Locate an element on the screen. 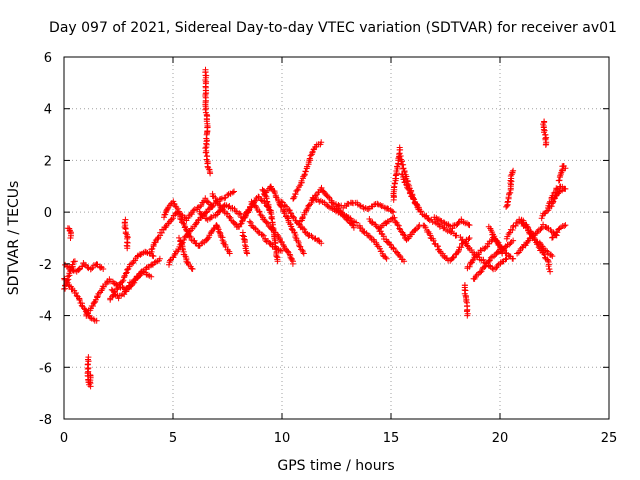  x-tick-label: 15 is located at coordinates (391, 438).